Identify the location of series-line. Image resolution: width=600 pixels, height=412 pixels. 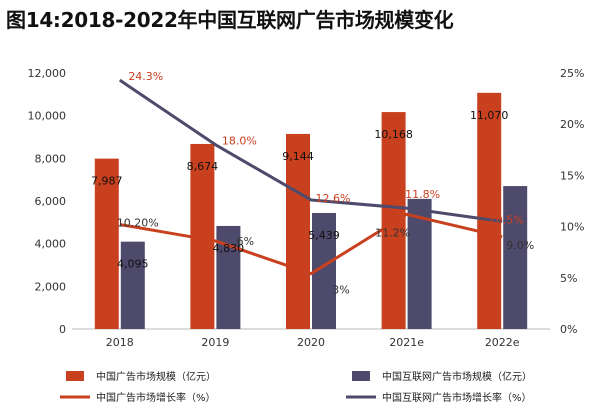
(311, 244).